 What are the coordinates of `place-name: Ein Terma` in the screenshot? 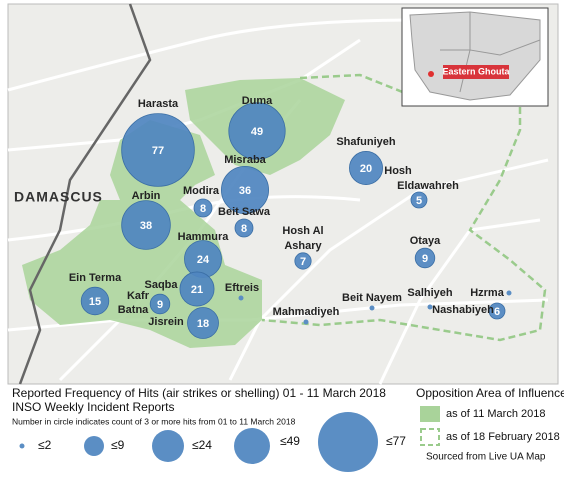 It's located at (95, 278).